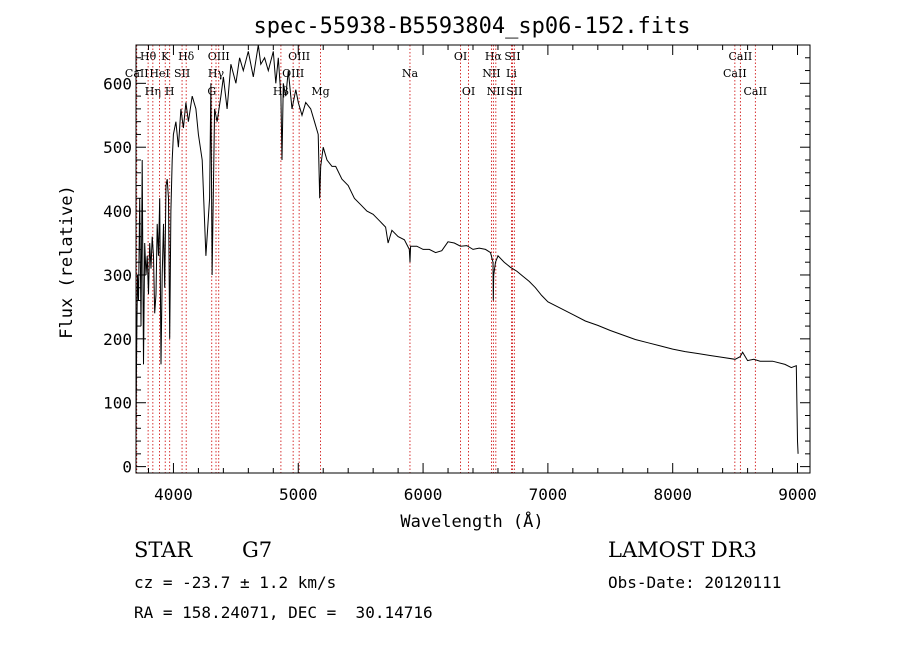 The height and width of the screenshot is (649, 900). What do you see at coordinates (211, 91) in the screenshot?
I see `line-label: G` at bounding box center [211, 91].